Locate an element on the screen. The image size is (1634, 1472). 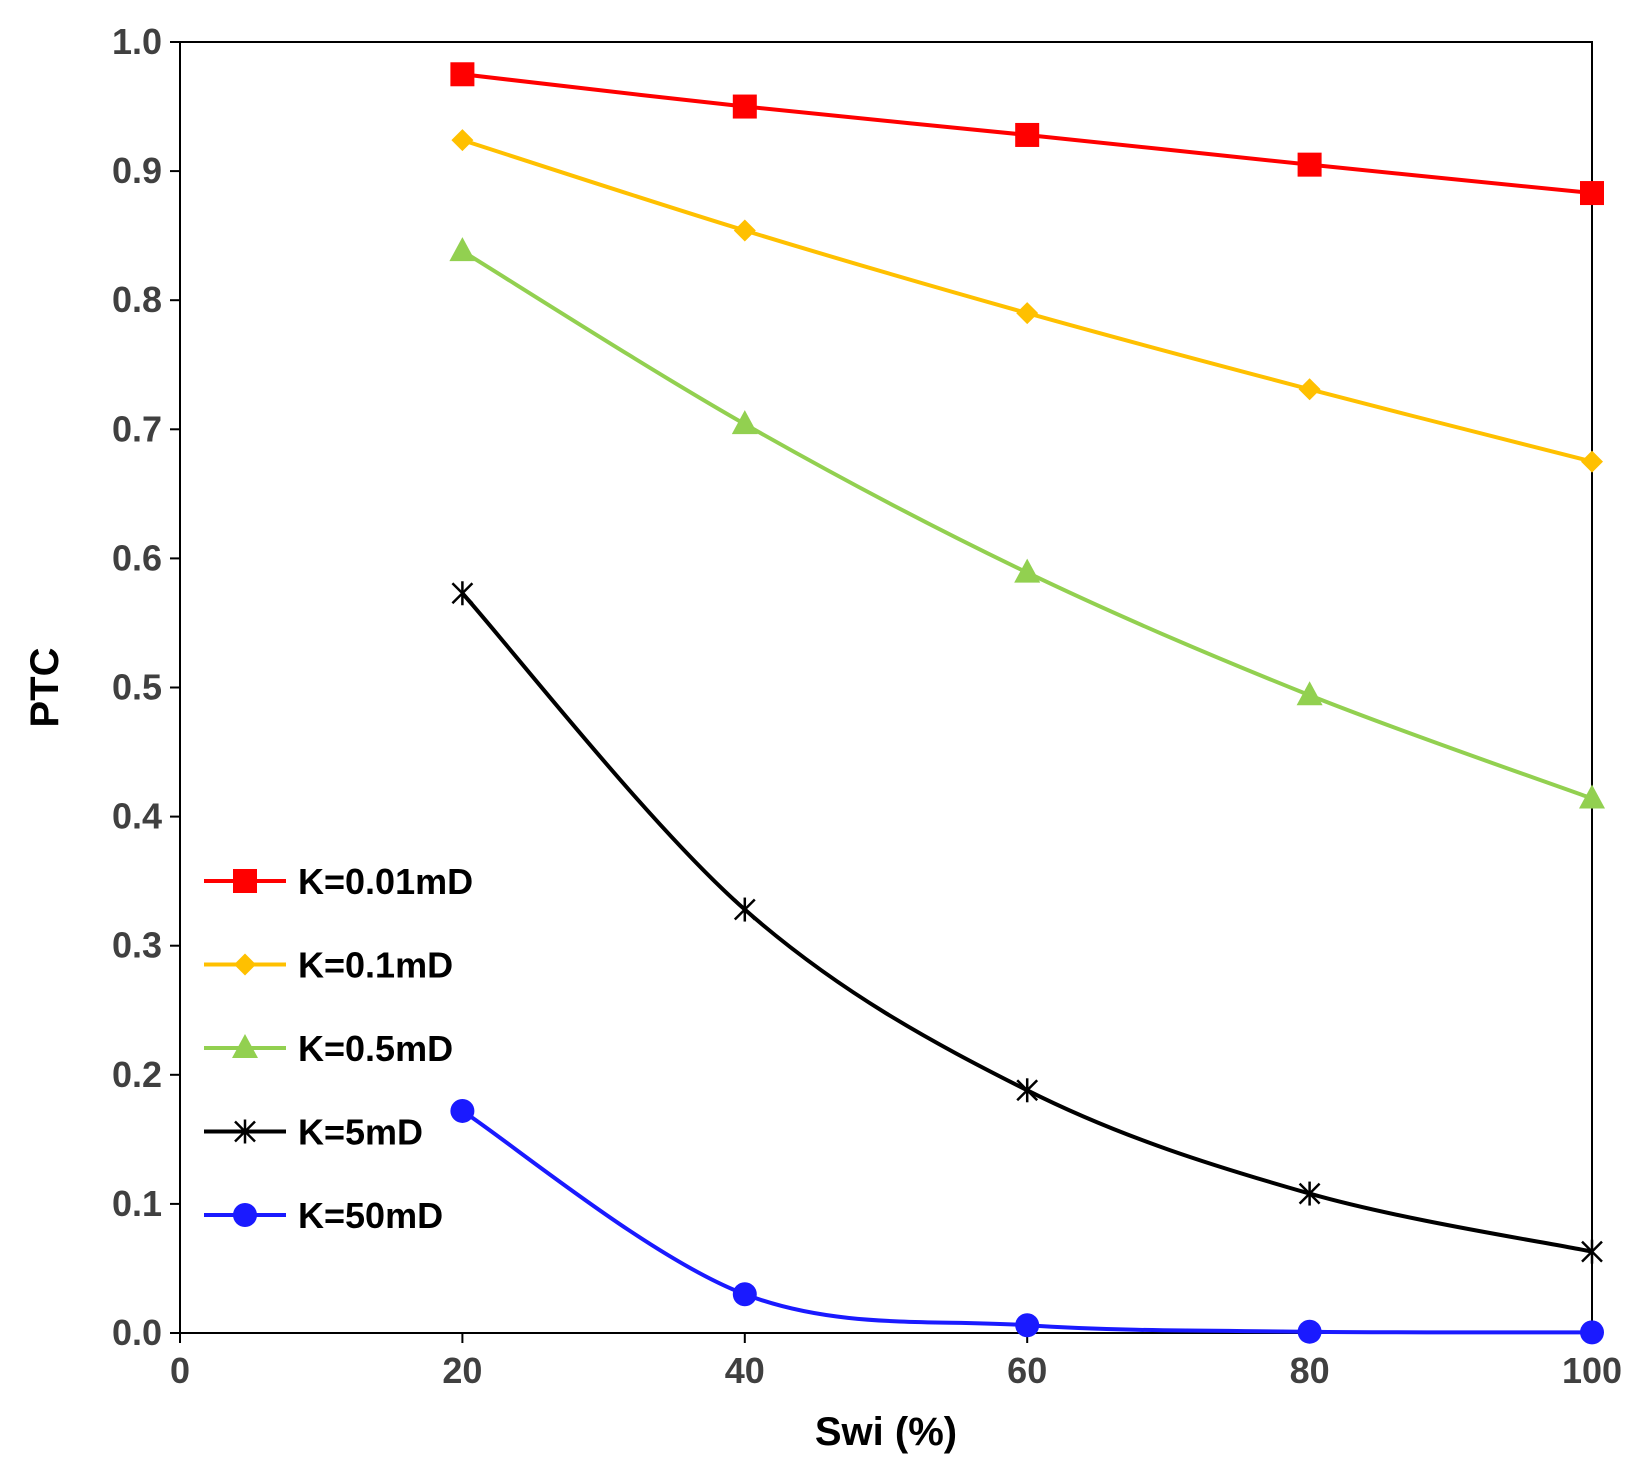
legend-item: K=50mD is located at coordinates (323, 1215).